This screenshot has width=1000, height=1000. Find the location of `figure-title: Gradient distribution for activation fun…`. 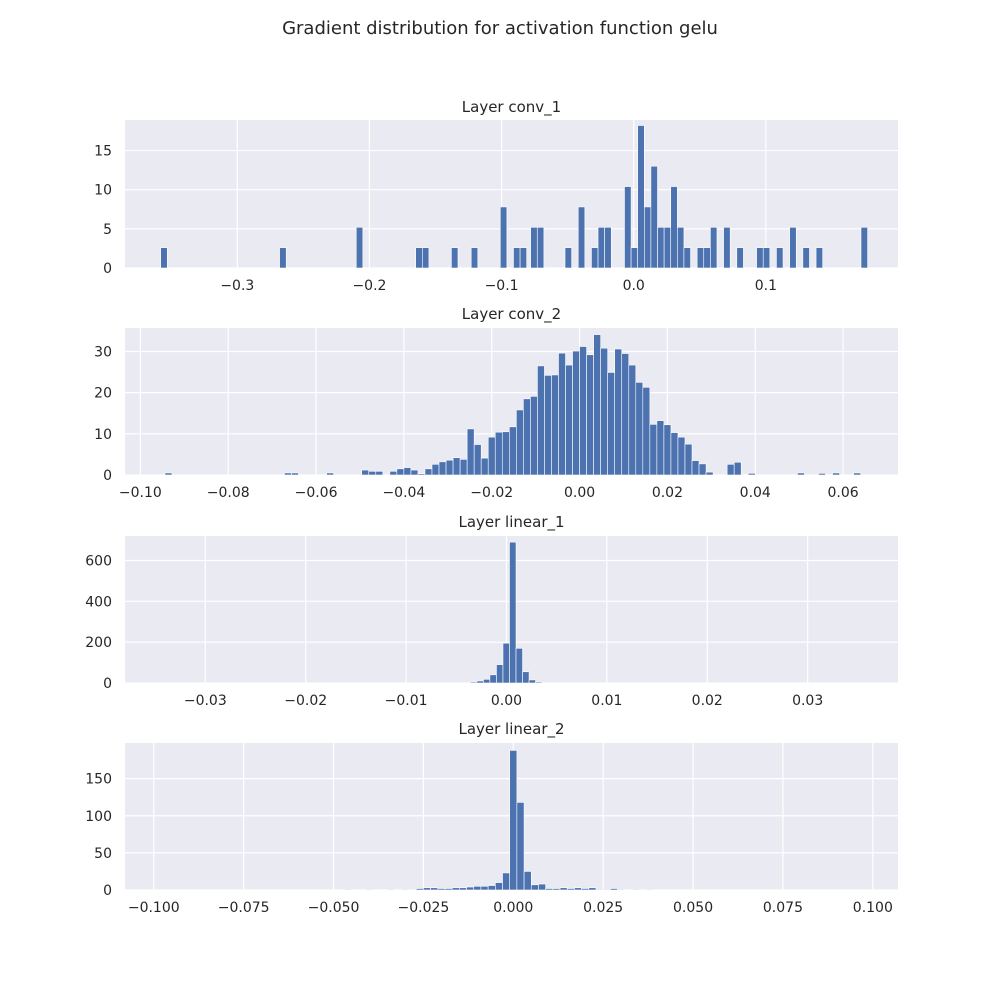

figure-title: Gradient distribution for activation fun… is located at coordinates (500, 28).